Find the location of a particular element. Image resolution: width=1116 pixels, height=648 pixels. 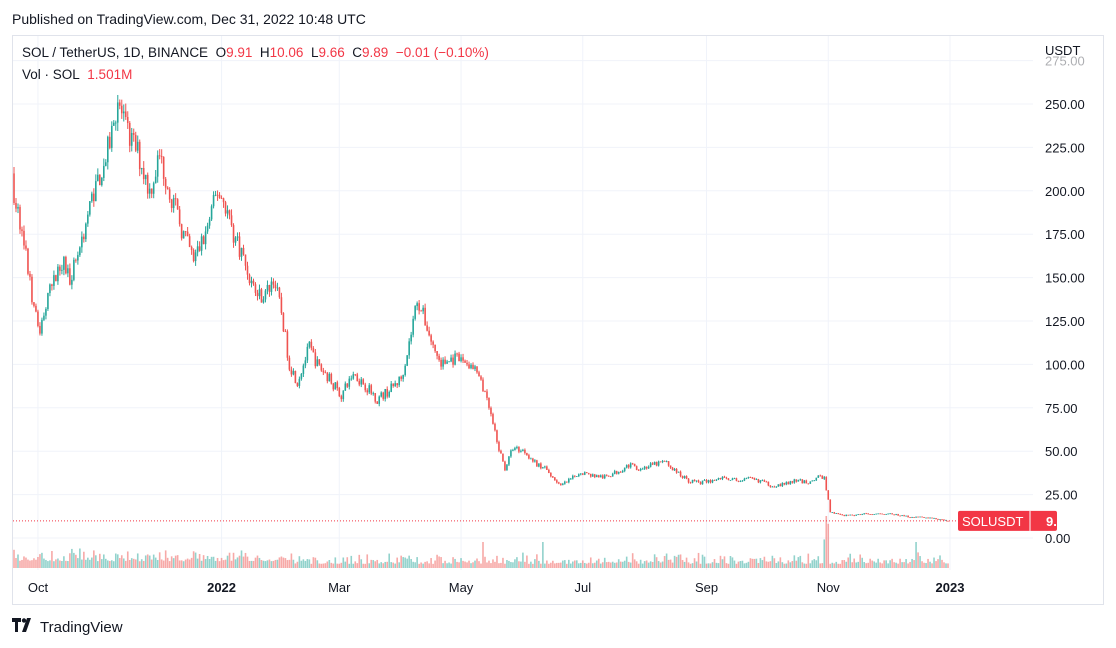

volume-legend: Vol · SOL 1.501M is located at coordinates (77, 74).